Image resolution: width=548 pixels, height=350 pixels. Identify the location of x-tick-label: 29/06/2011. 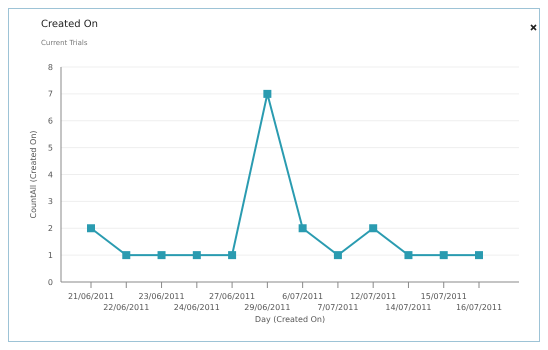
(267, 307).